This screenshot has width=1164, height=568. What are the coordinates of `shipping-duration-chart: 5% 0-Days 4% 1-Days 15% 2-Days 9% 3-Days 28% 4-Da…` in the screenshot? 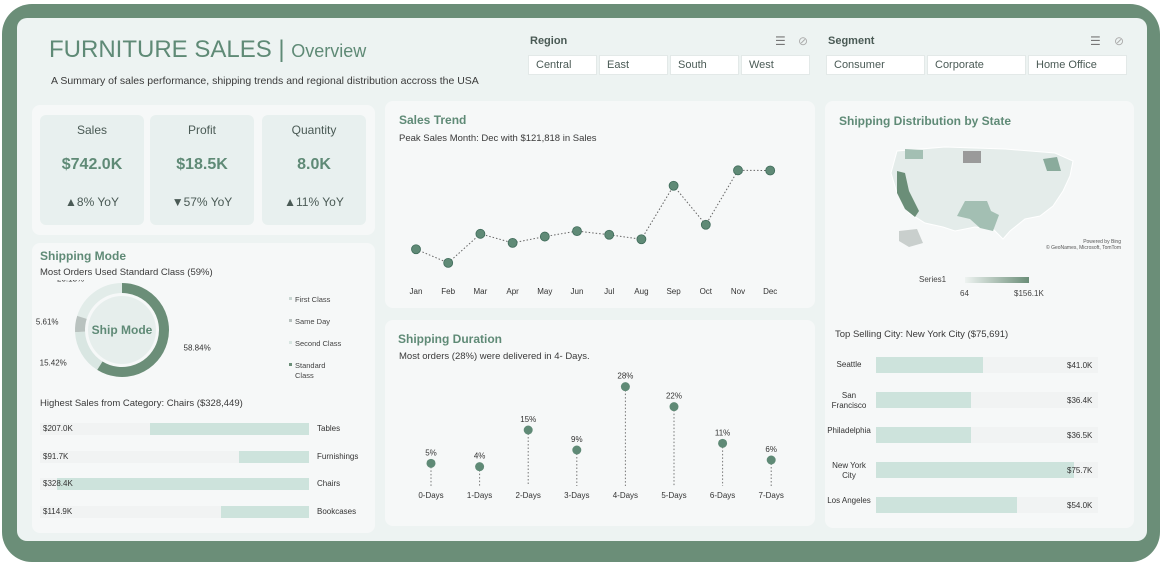 It's located at (601, 436).